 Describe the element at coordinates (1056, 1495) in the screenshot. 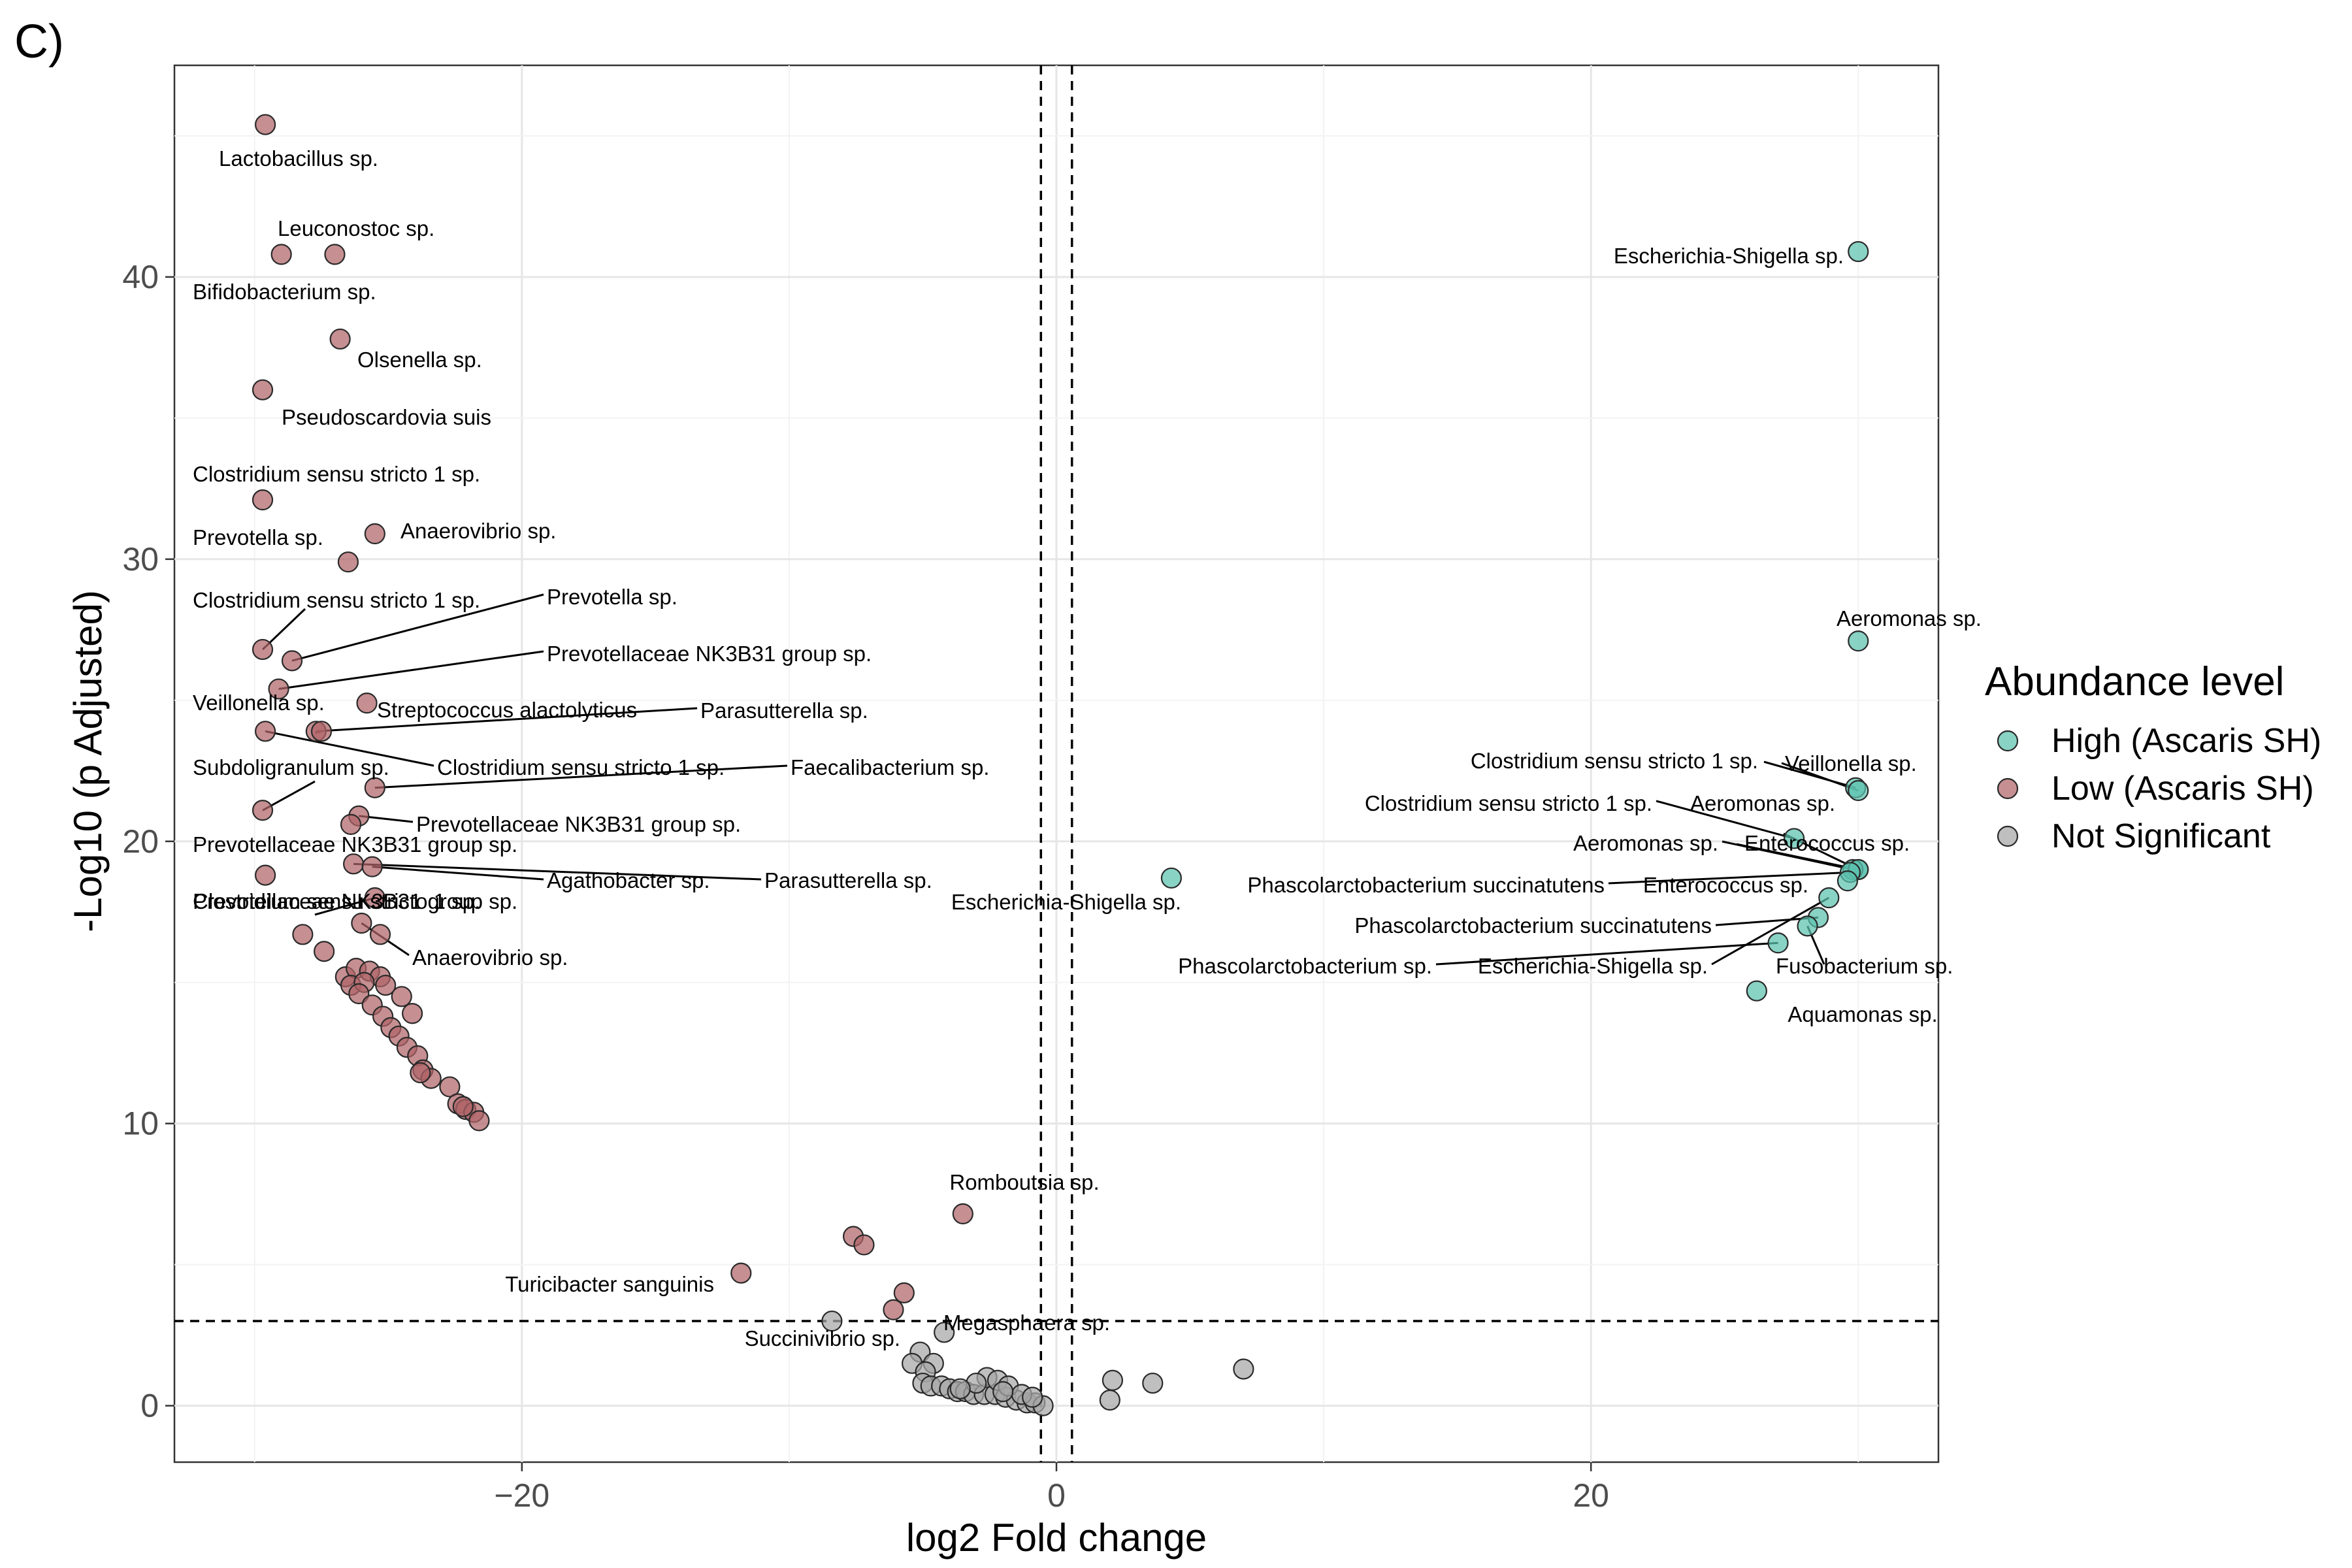

I see `x-tick-label: 0` at that location.